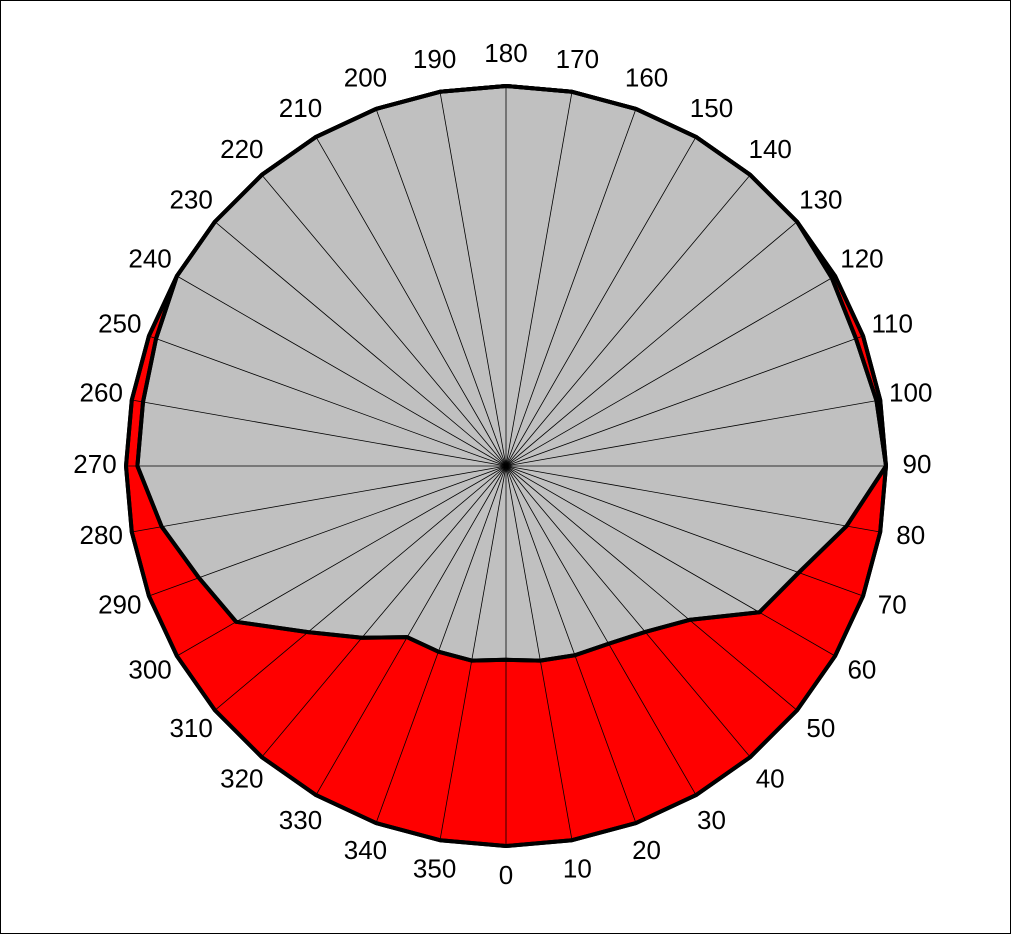 The width and height of the screenshot is (1011, 934). What do you see at coordinates (434, 869) in the screenshot?
I see `angle-label: 350` at bounding box center [434, 869].